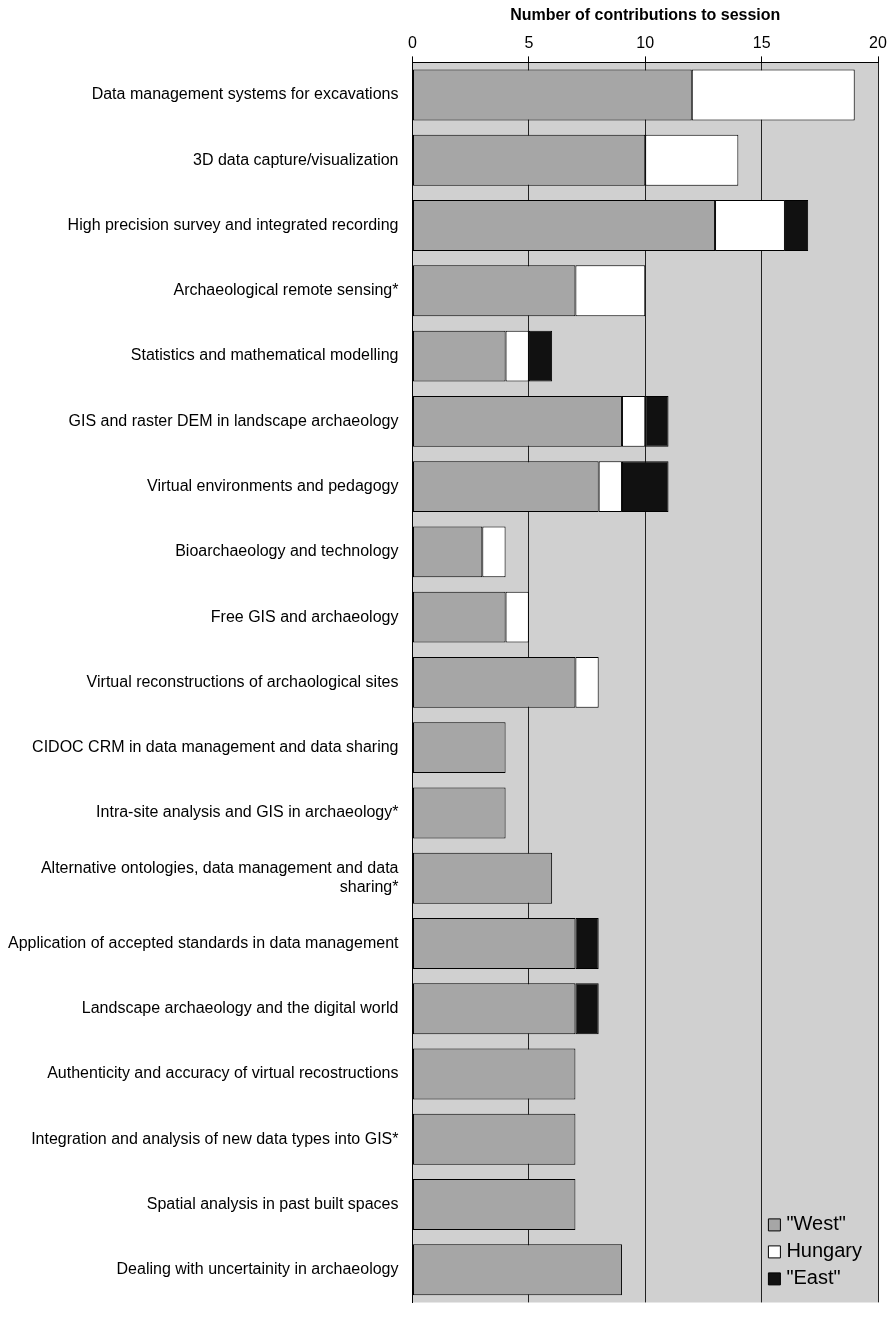  I want to click on legend-label: "West", so click(816, 1223).